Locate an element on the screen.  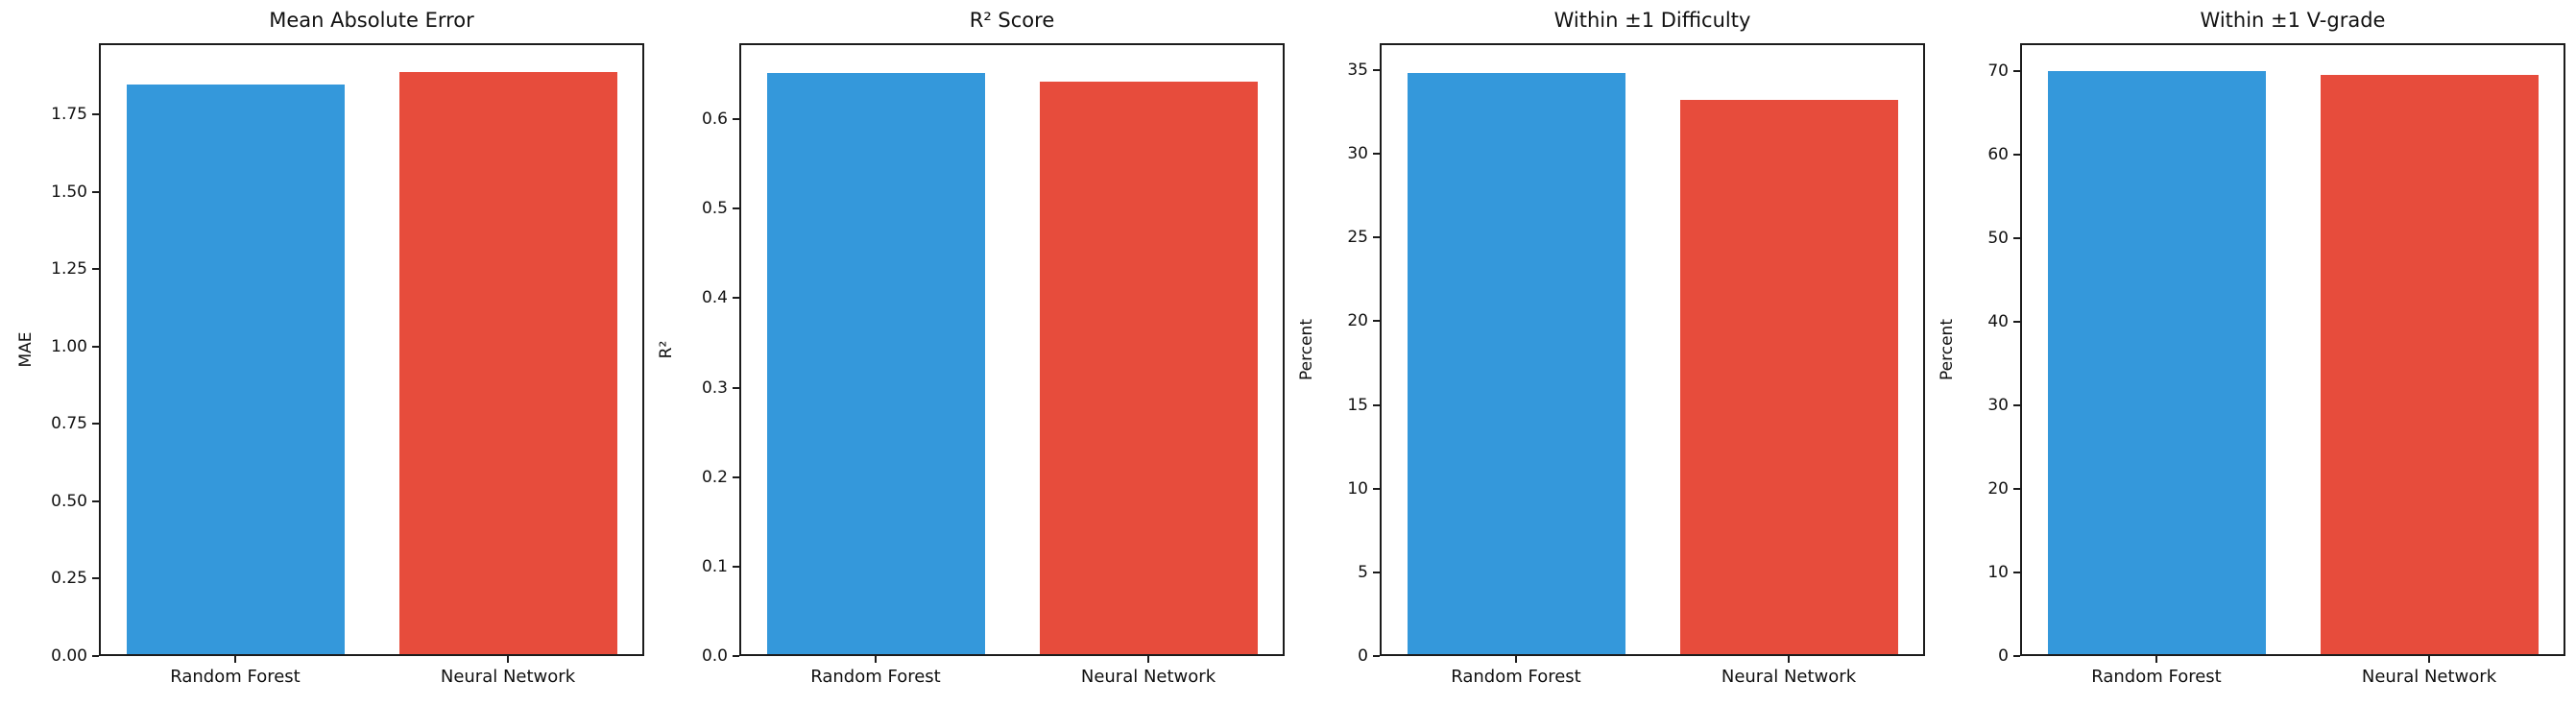
y-tick-label: 0.4 is located at coordinates (714, 298).